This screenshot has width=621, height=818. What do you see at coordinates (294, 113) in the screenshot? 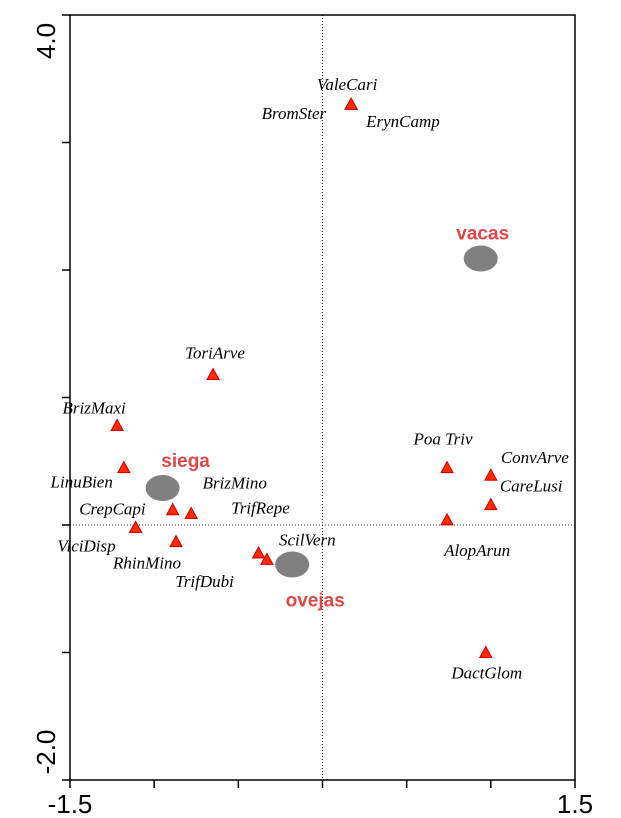
I see `species-label: BromSter` at bounding box center [294, 113].